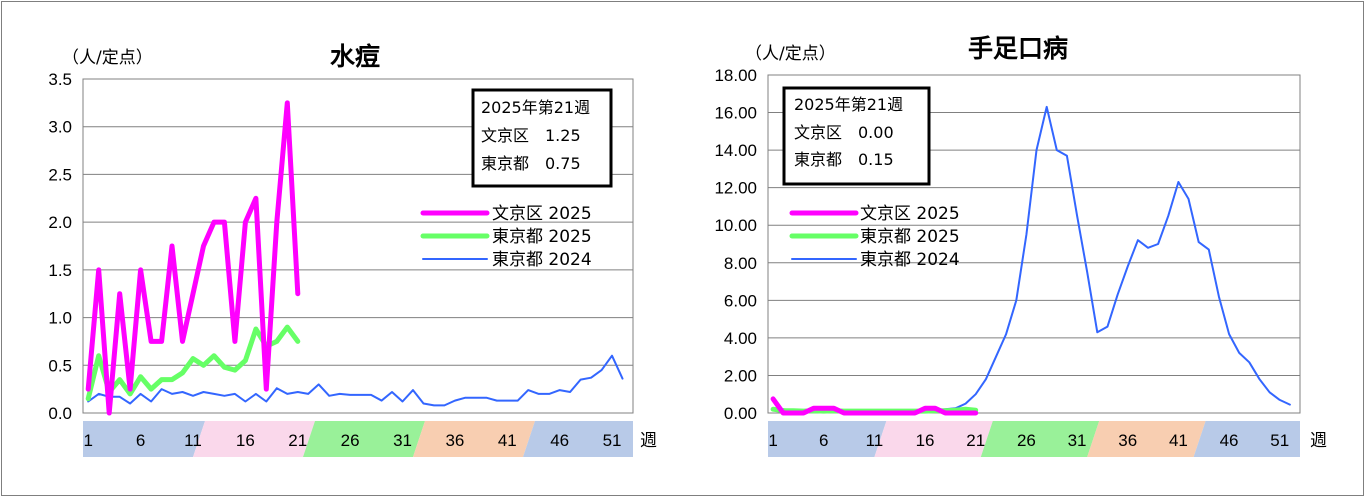 This screenshot has width=1365, height=497. I want to click on chart1-week-label: 51, so click(612, 440).